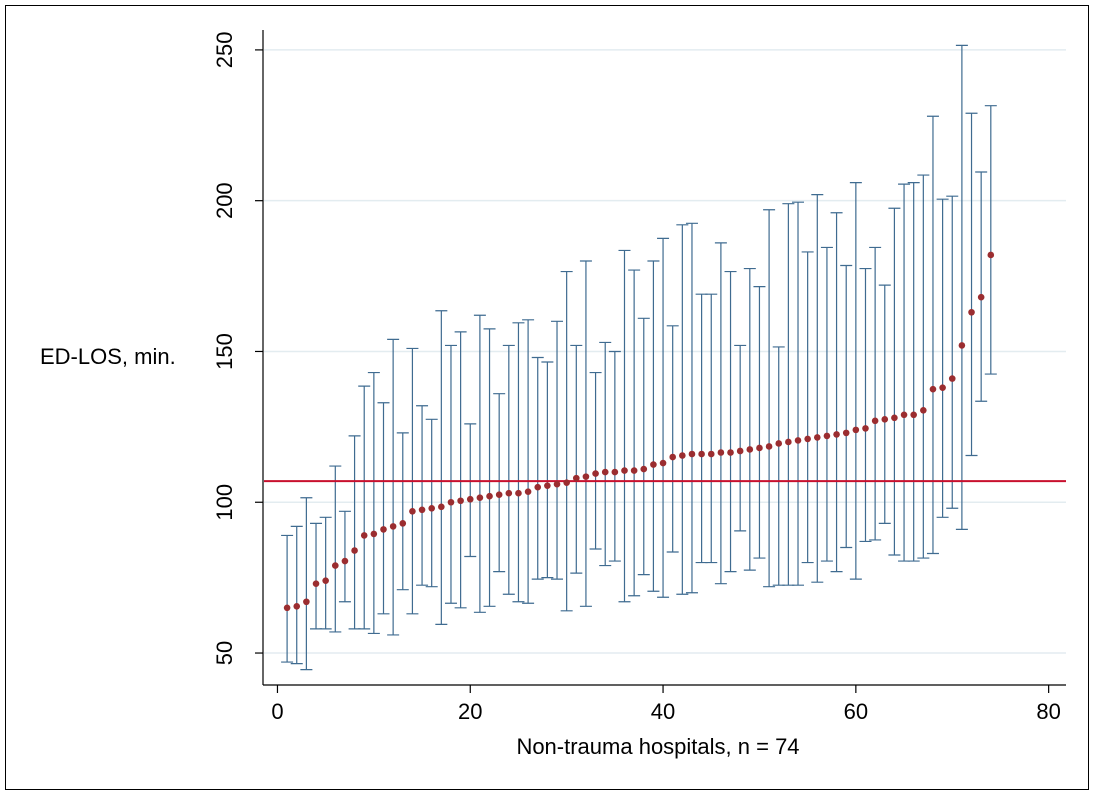  Describe the element at coordinates (224, 502) in the screenshot. I see `y-tick-label: 100` at that location.